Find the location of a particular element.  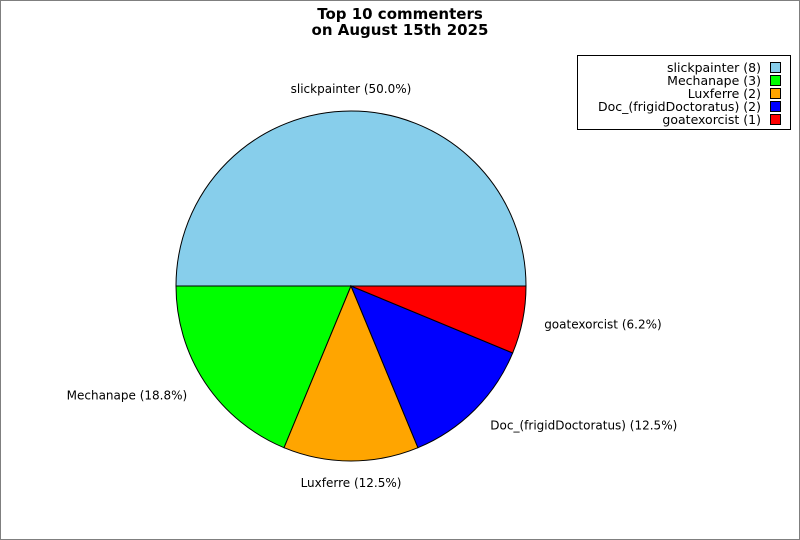

pie-slice-goatexorcist is located at coordinates (438, 319).